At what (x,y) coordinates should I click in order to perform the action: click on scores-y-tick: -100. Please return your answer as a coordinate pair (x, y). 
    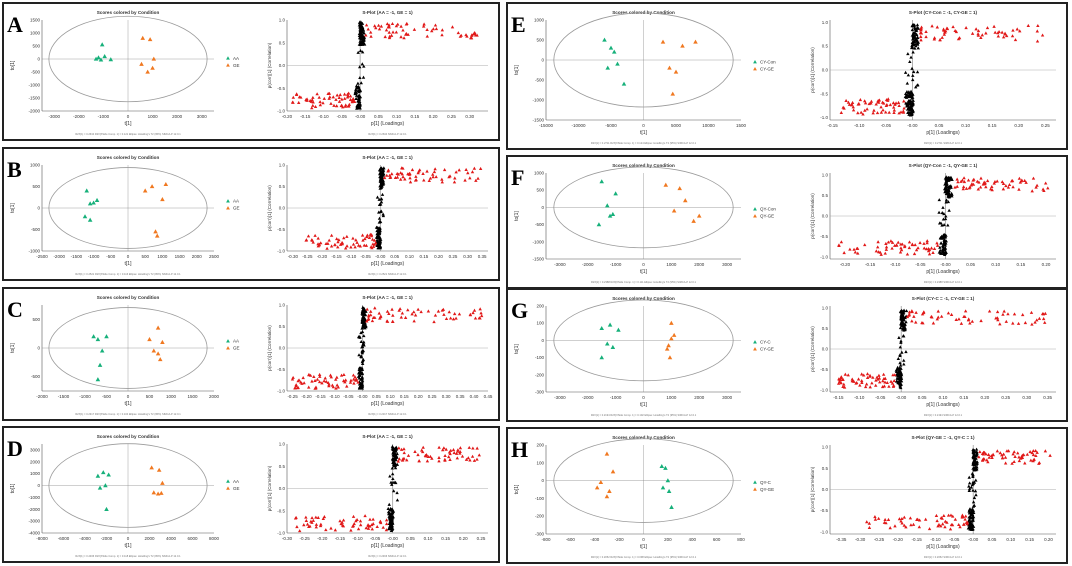
    Looking at the image, I should click on (540, 498).